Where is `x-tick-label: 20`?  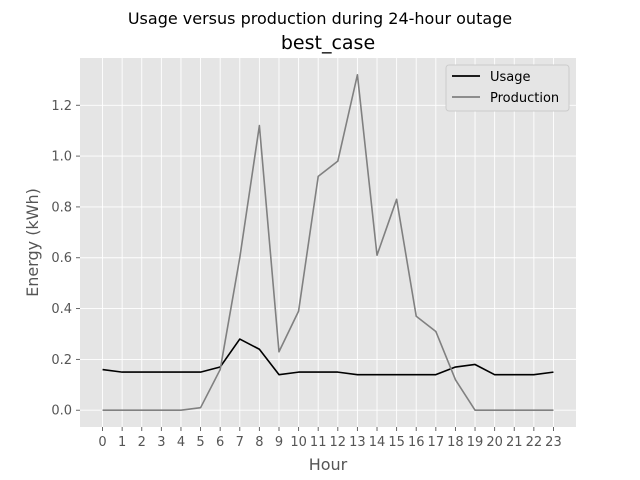 x-tick-label: 20 is located at coordinates (494, 442).